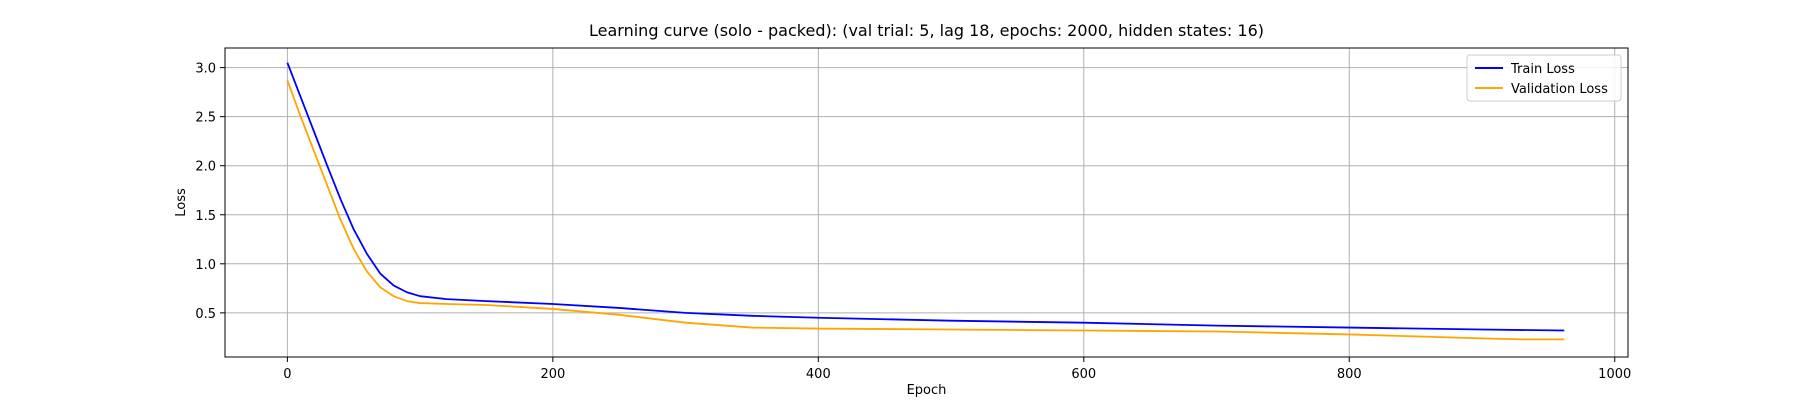  I want to click on x-axis-ticks: 0 200 400 600 800 1000, so click(957, 369).